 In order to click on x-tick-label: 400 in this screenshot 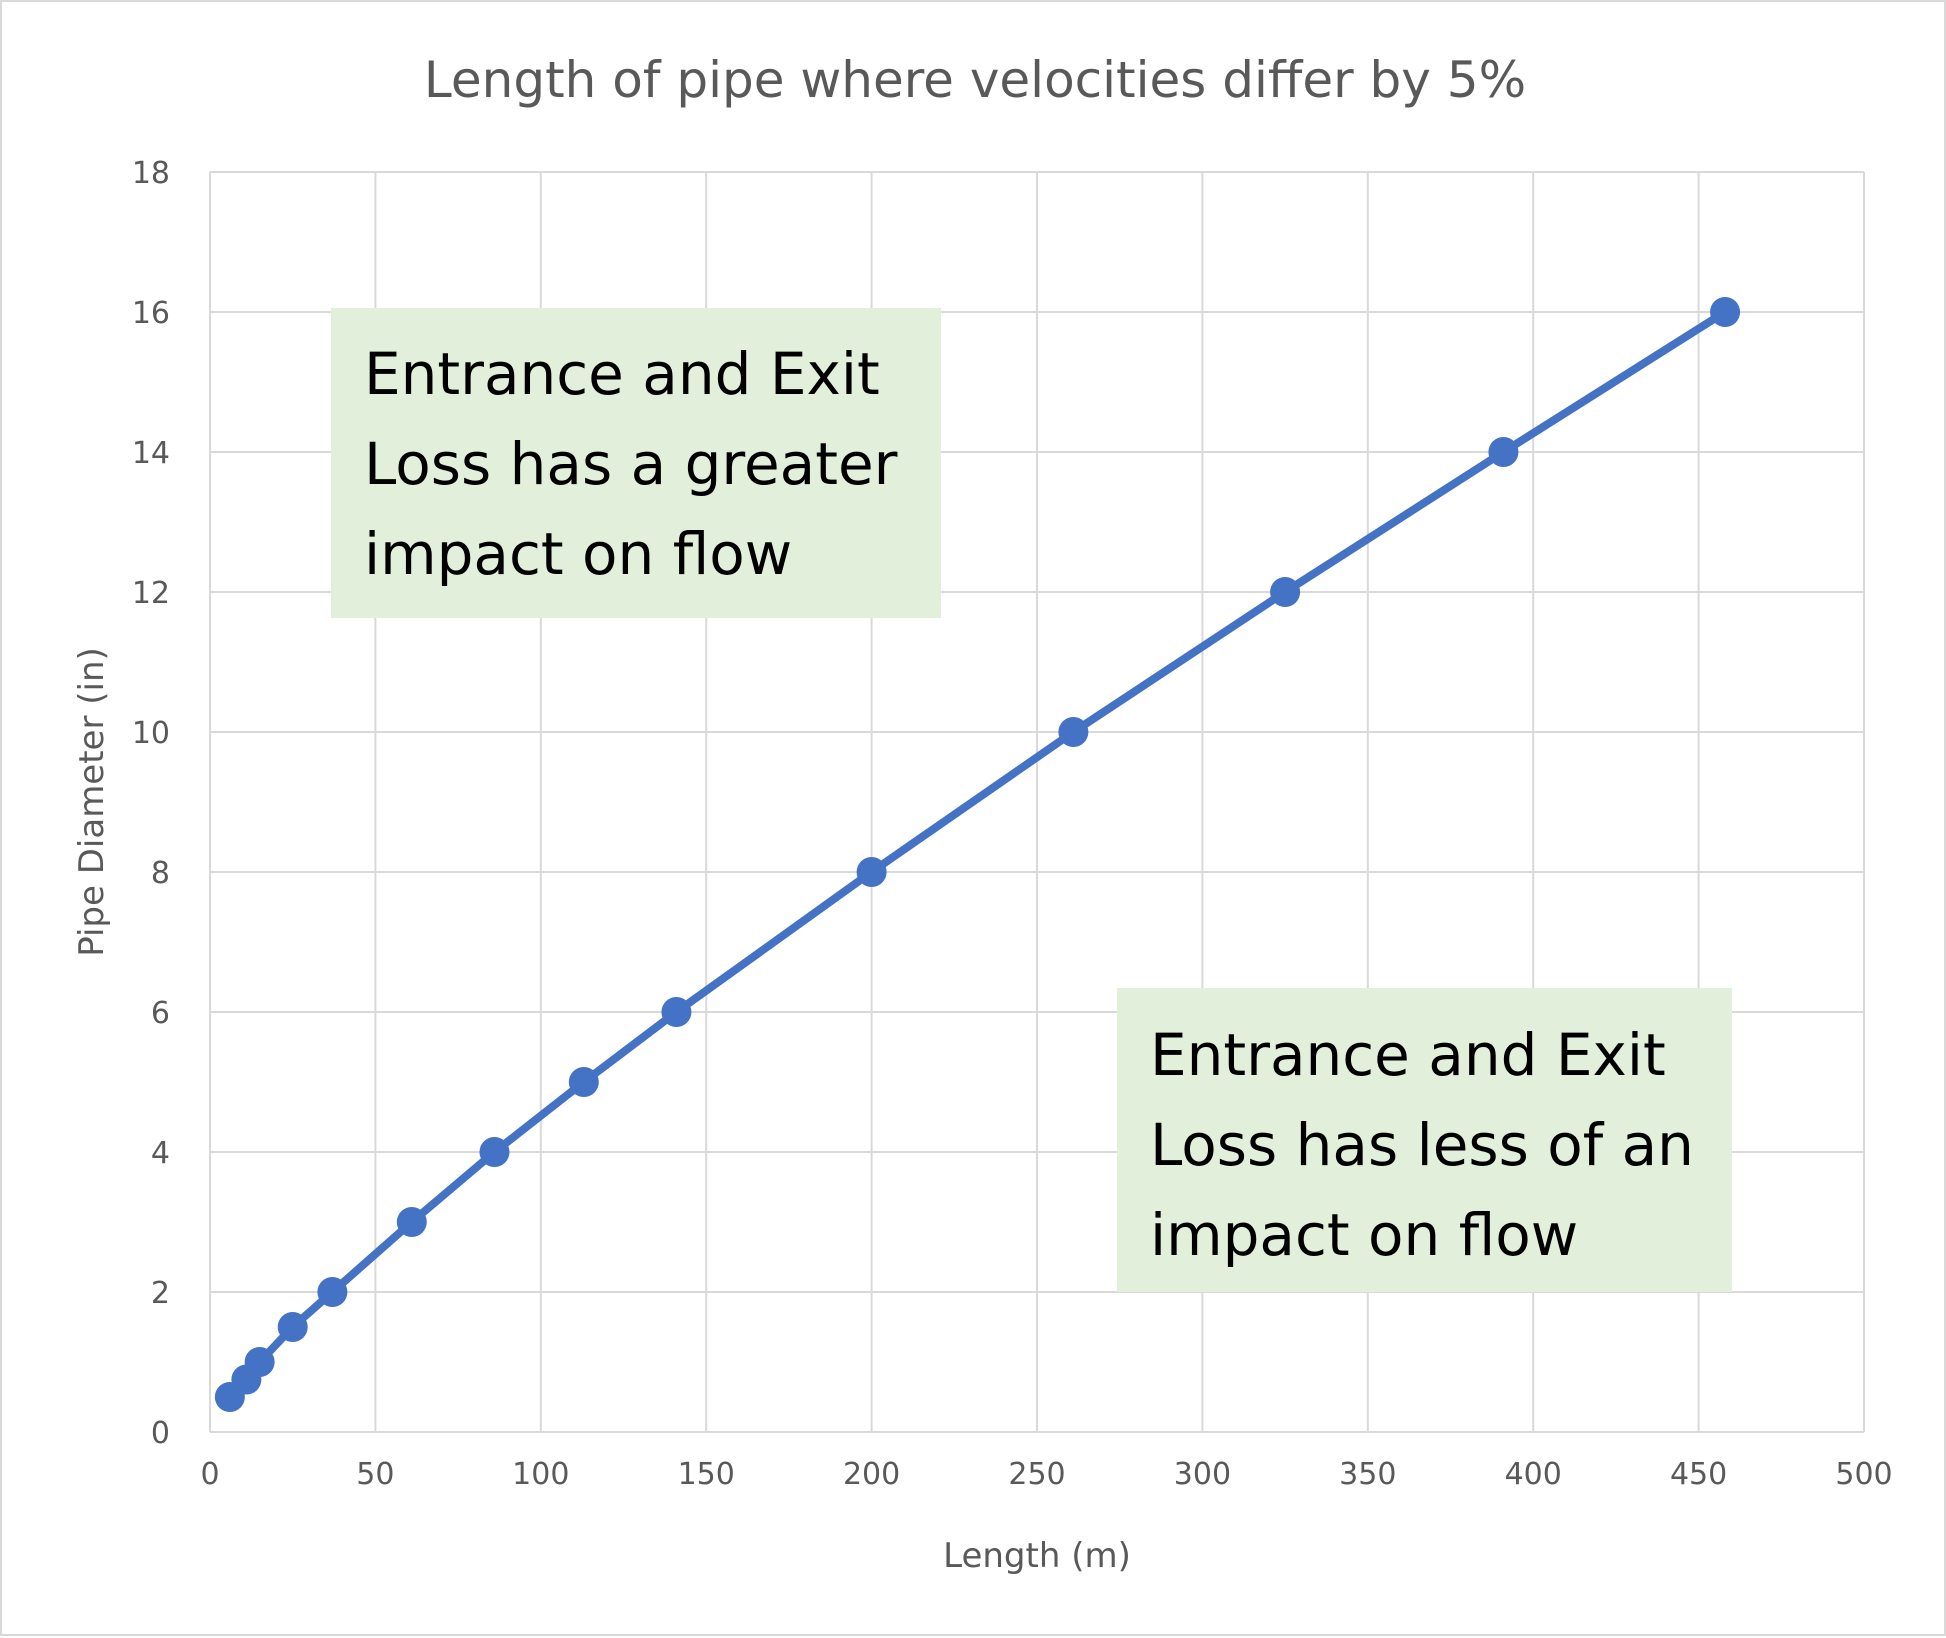, I will do `click(1533, 1474)`.